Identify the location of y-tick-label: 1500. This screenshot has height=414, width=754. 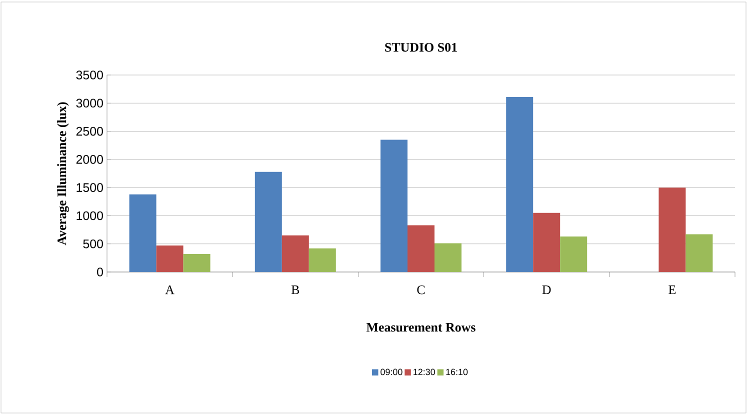
(89, 187).